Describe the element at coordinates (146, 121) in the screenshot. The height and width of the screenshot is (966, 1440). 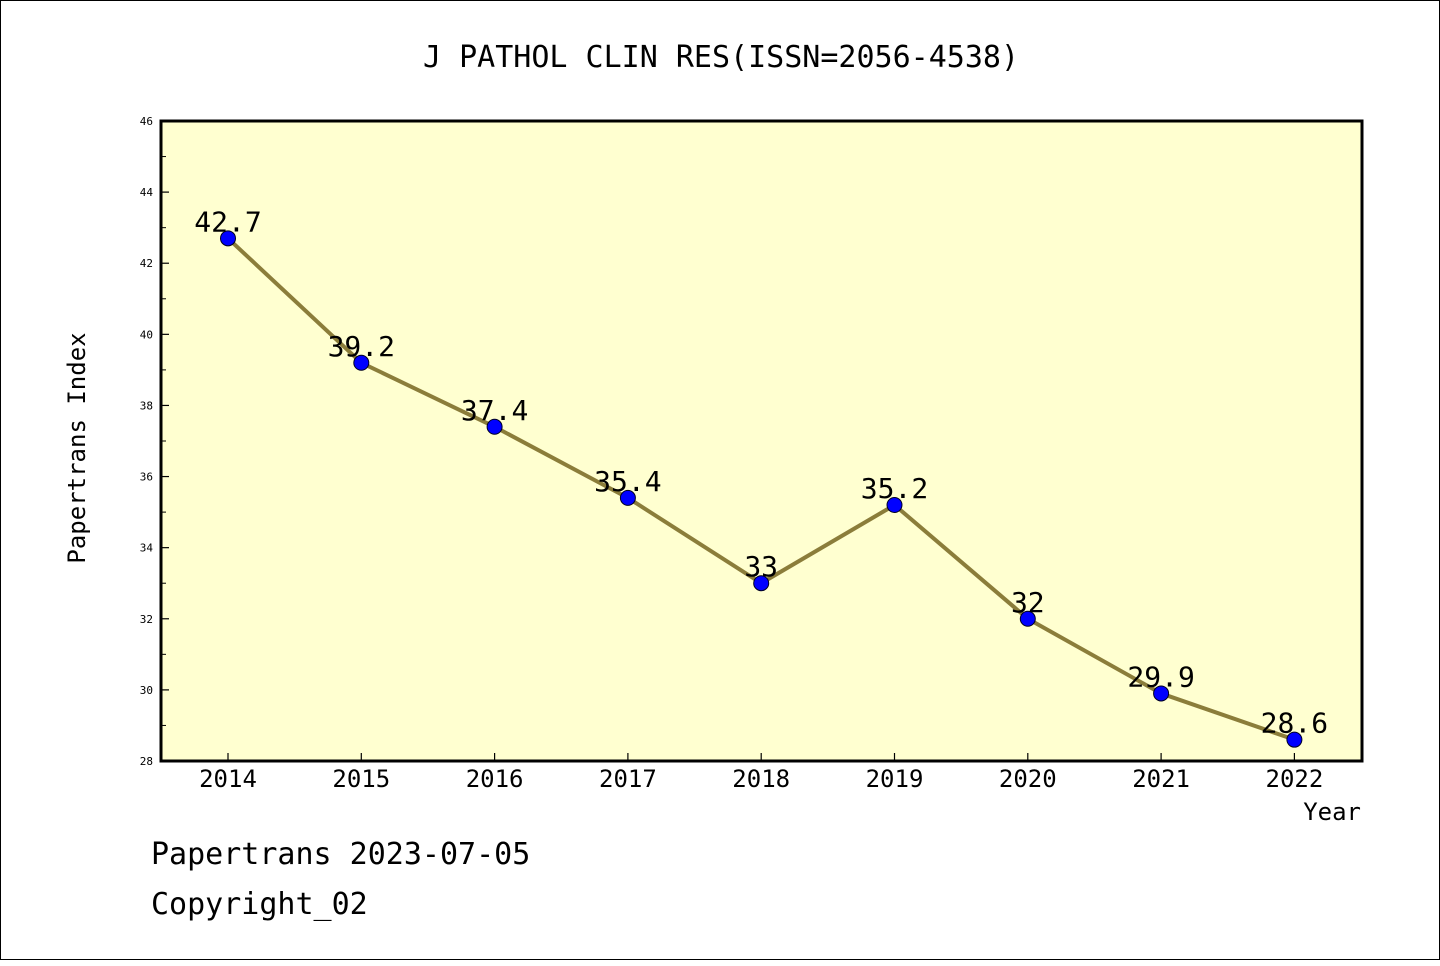
I see `y-tick-label: 46` at that location.